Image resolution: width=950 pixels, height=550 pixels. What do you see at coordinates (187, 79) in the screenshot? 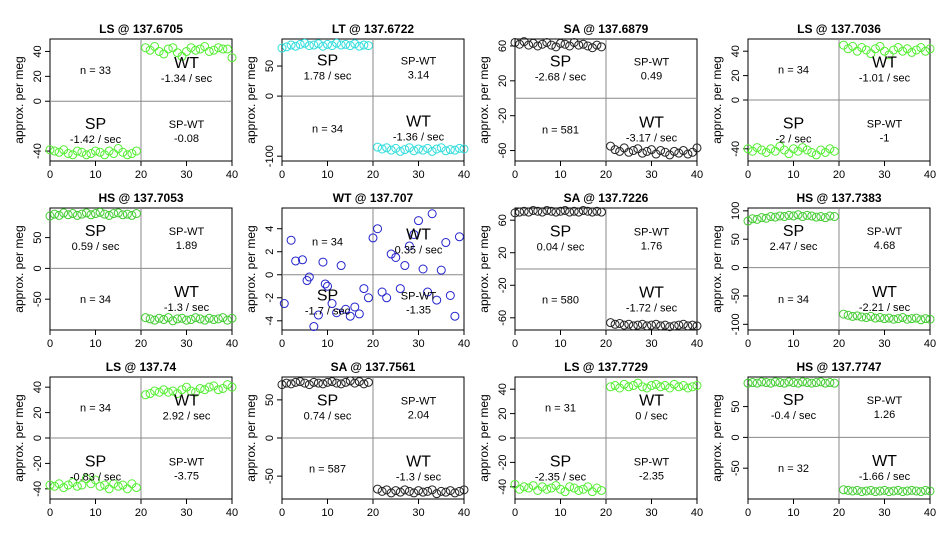
I see `wt-rate: -1.34 / sec` at bounding box center [187, 79].